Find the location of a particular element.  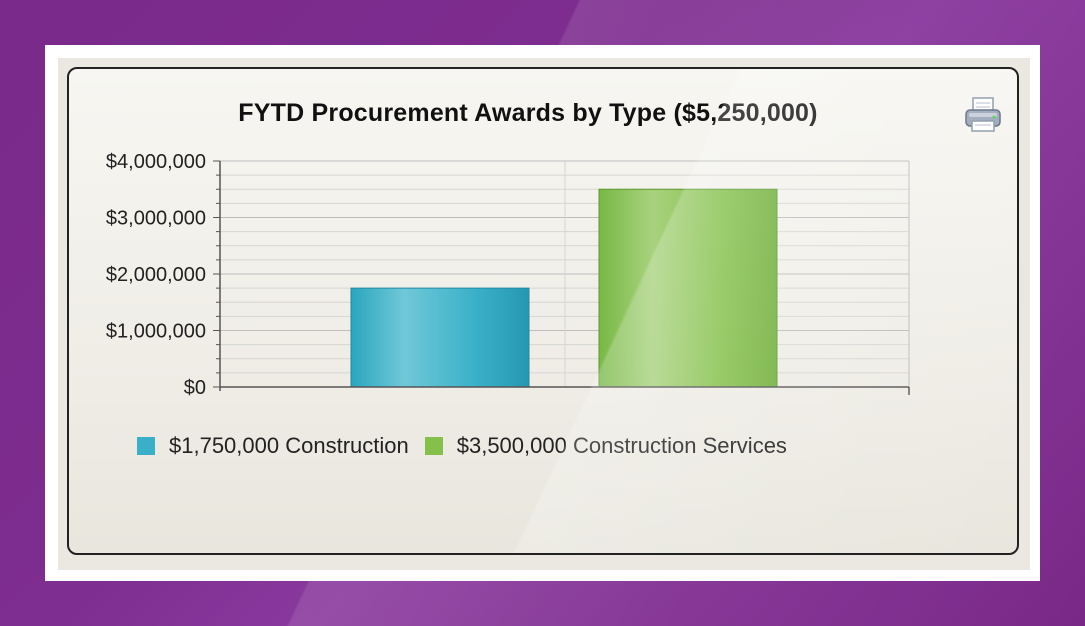

y-tick-label: $3,000,000 is located at coordinates (156, 219).